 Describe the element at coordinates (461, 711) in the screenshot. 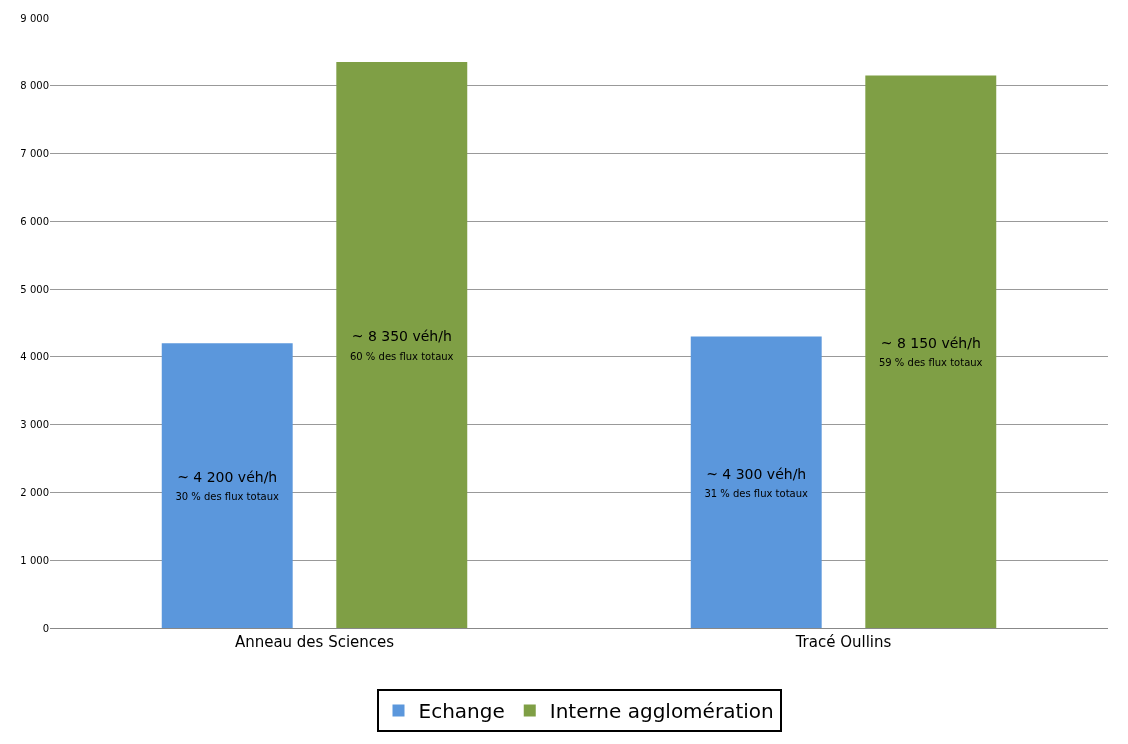

I see `legend-label: Echange` at that location.